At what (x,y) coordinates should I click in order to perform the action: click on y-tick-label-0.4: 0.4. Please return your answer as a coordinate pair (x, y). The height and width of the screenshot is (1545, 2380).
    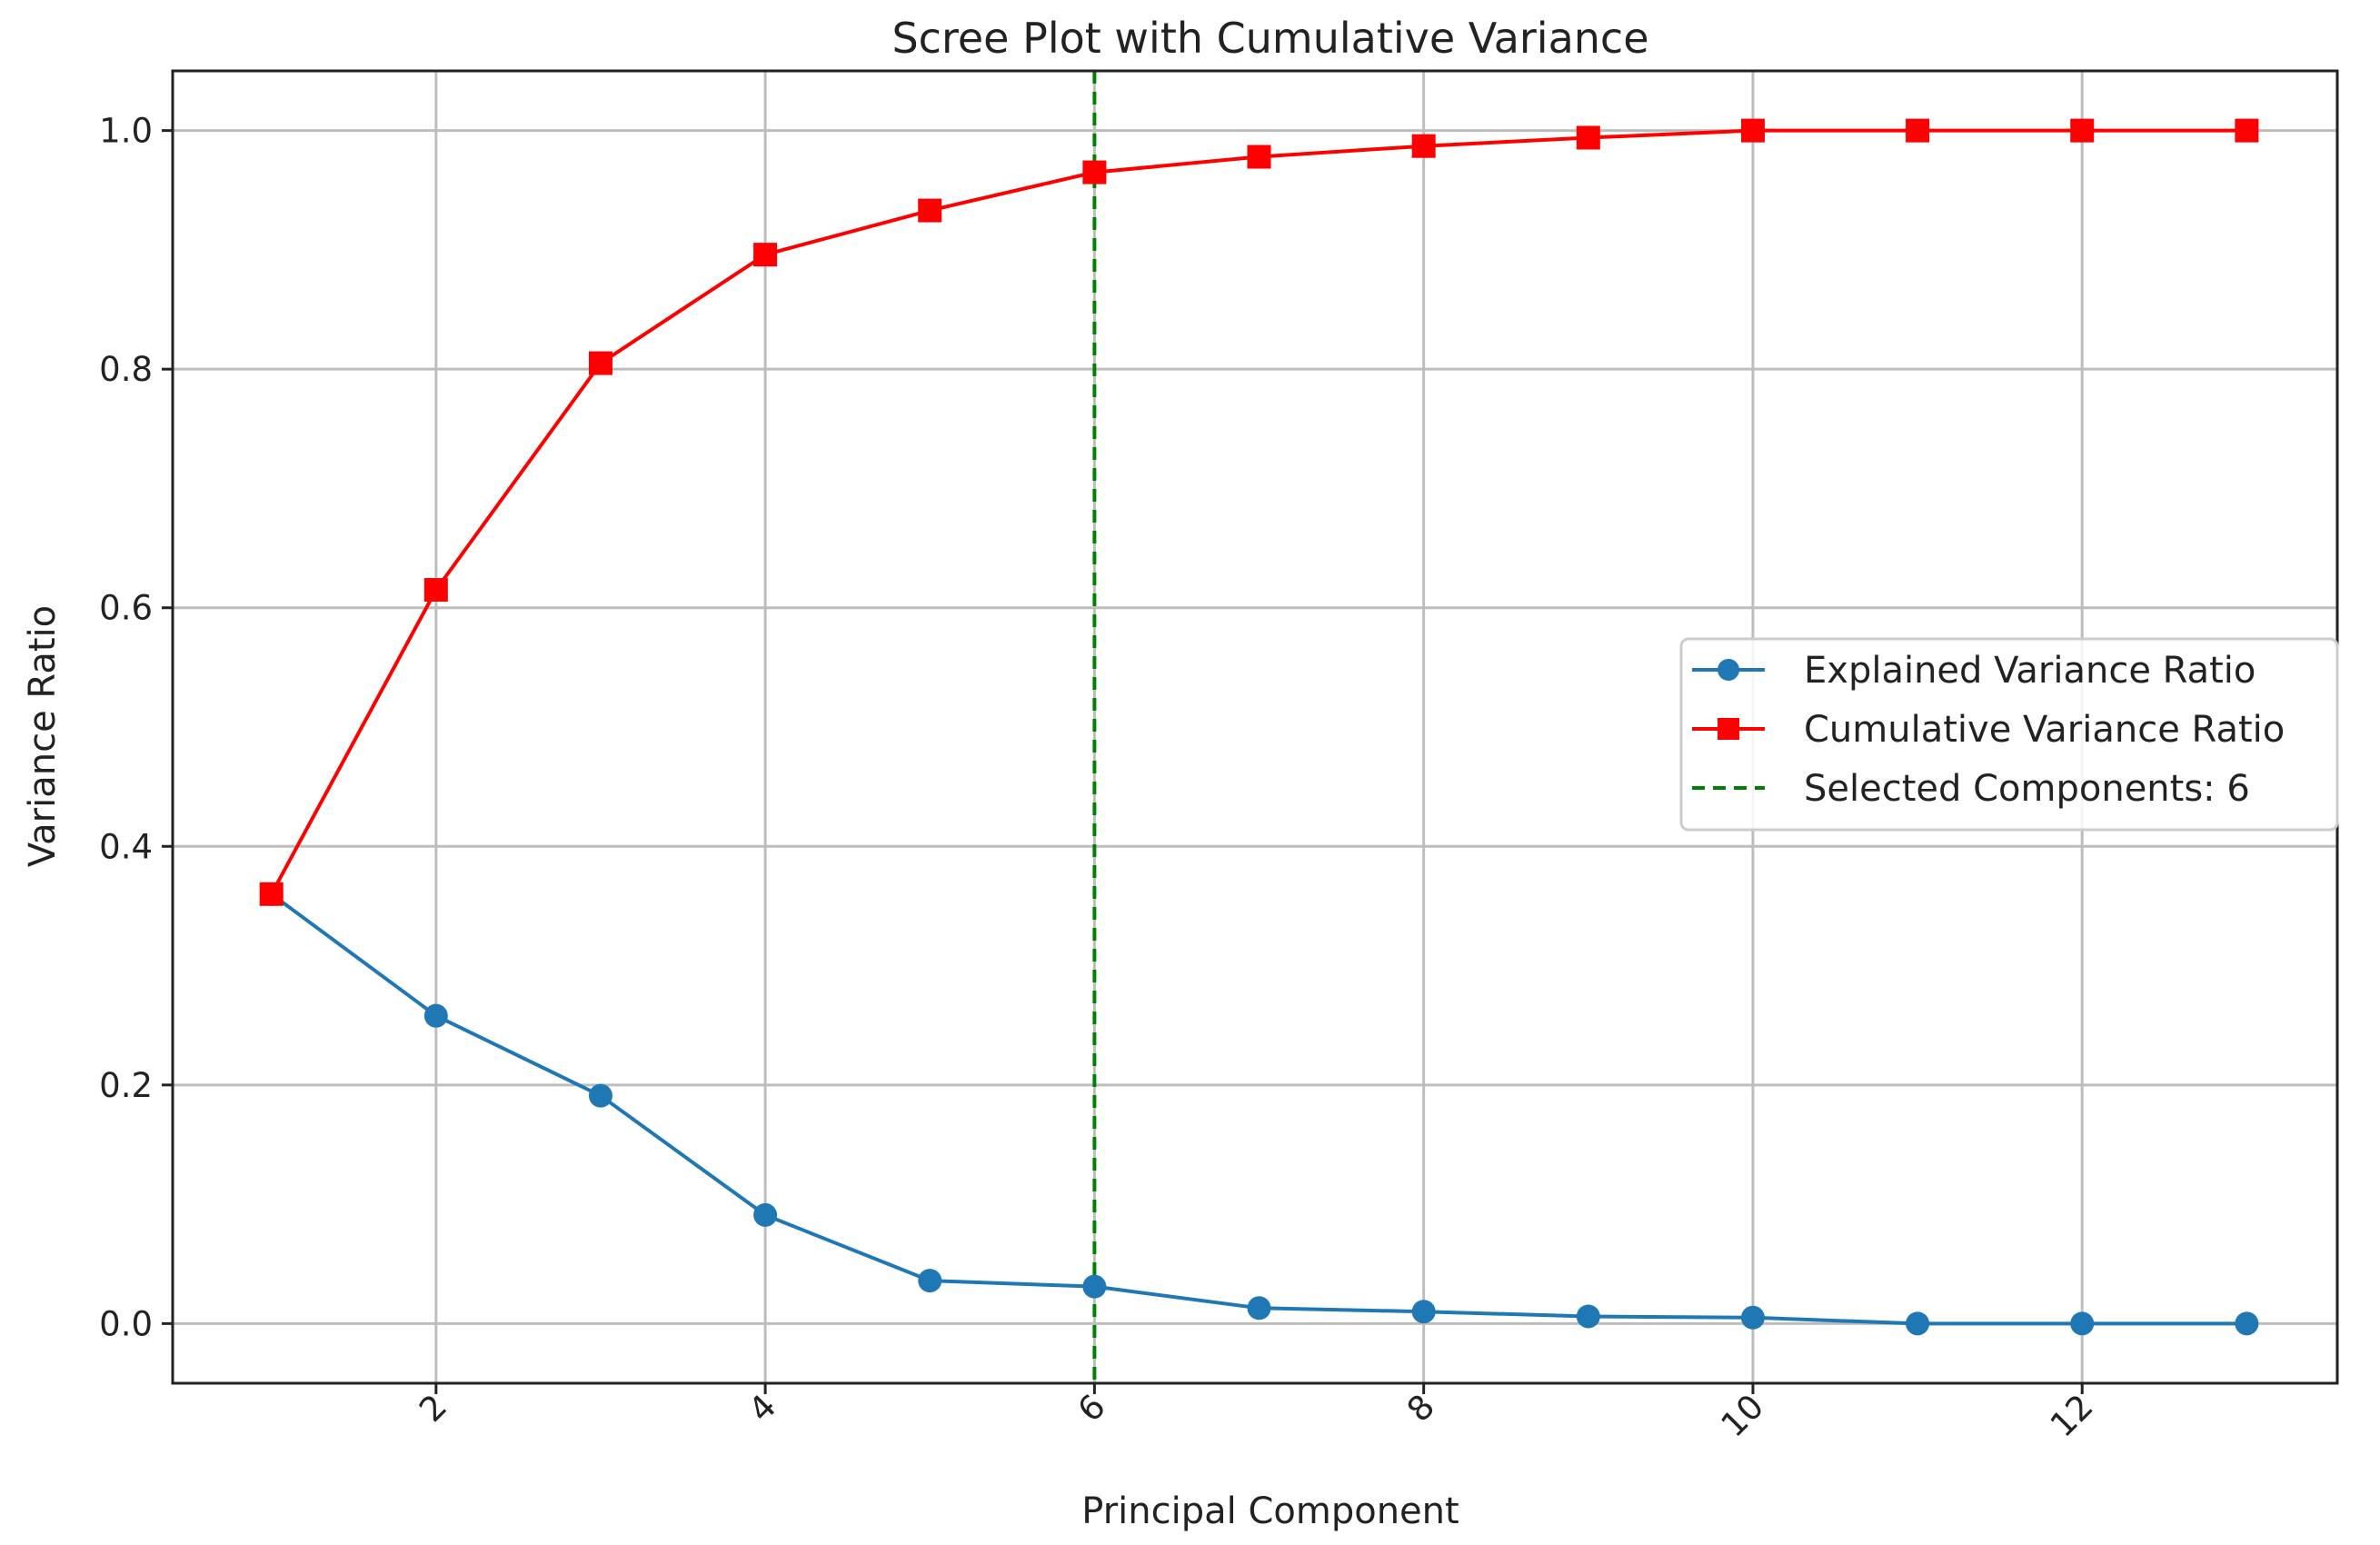
    Looking at the image, I should click on (126, 846).